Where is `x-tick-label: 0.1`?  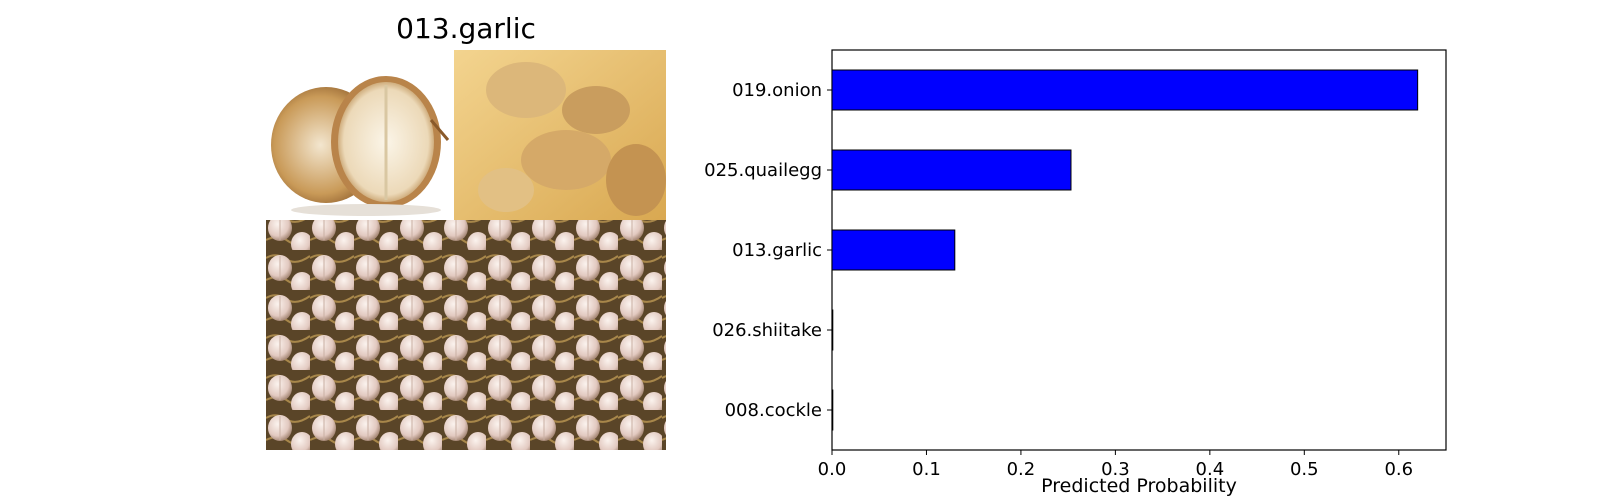 x-tick-label: 0.1 is located at coordinates (926, 469).